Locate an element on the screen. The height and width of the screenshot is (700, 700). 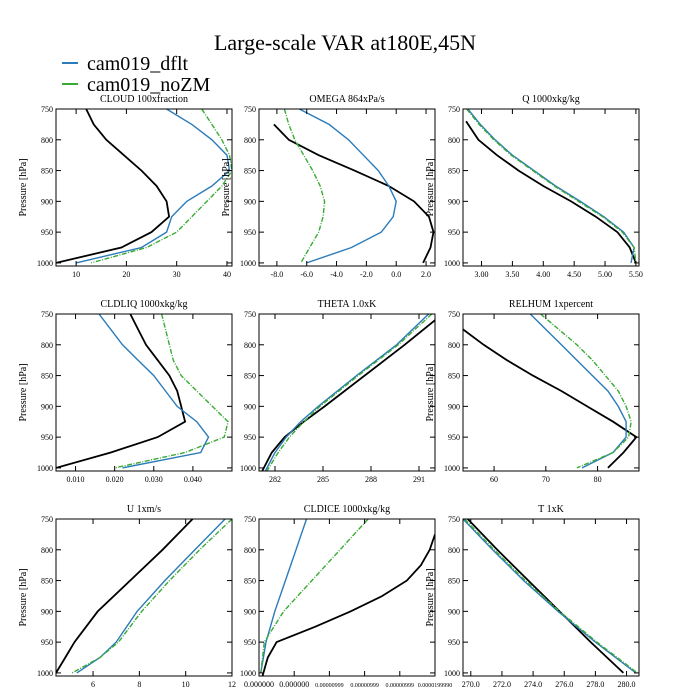
x-tick-label: 0.020 is located at coordinates (115, 479).